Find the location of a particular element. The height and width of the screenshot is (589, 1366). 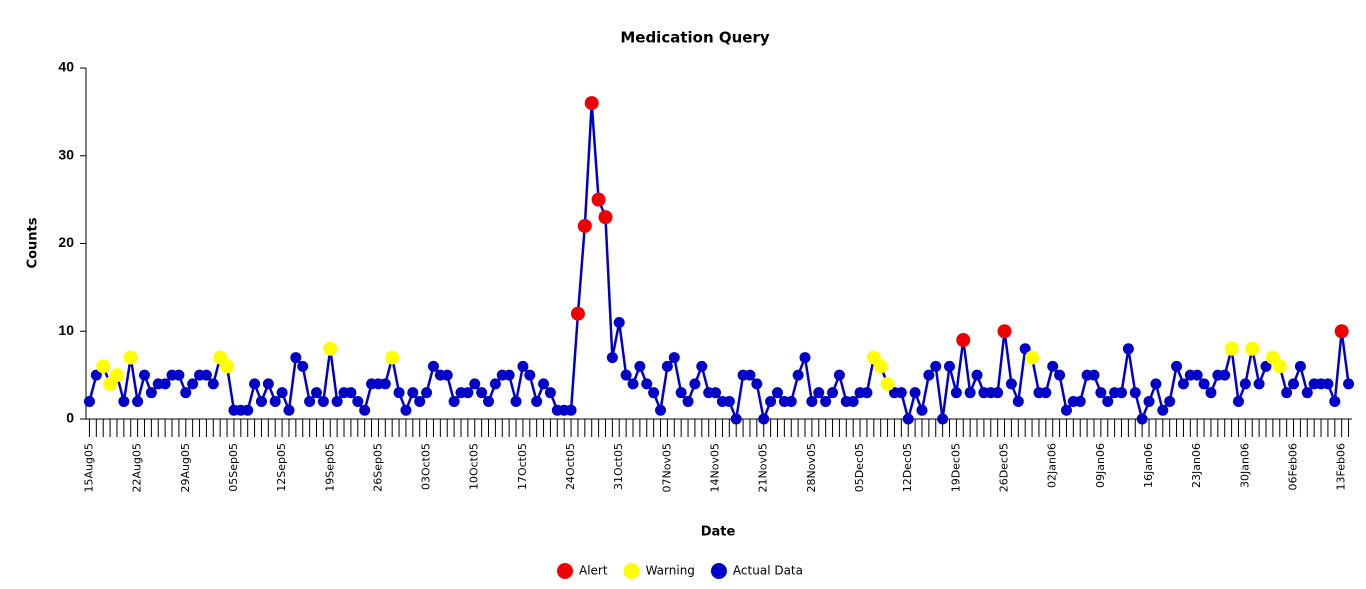

x-tick-label: 12Sep05 is located at coordinates (281, 467).